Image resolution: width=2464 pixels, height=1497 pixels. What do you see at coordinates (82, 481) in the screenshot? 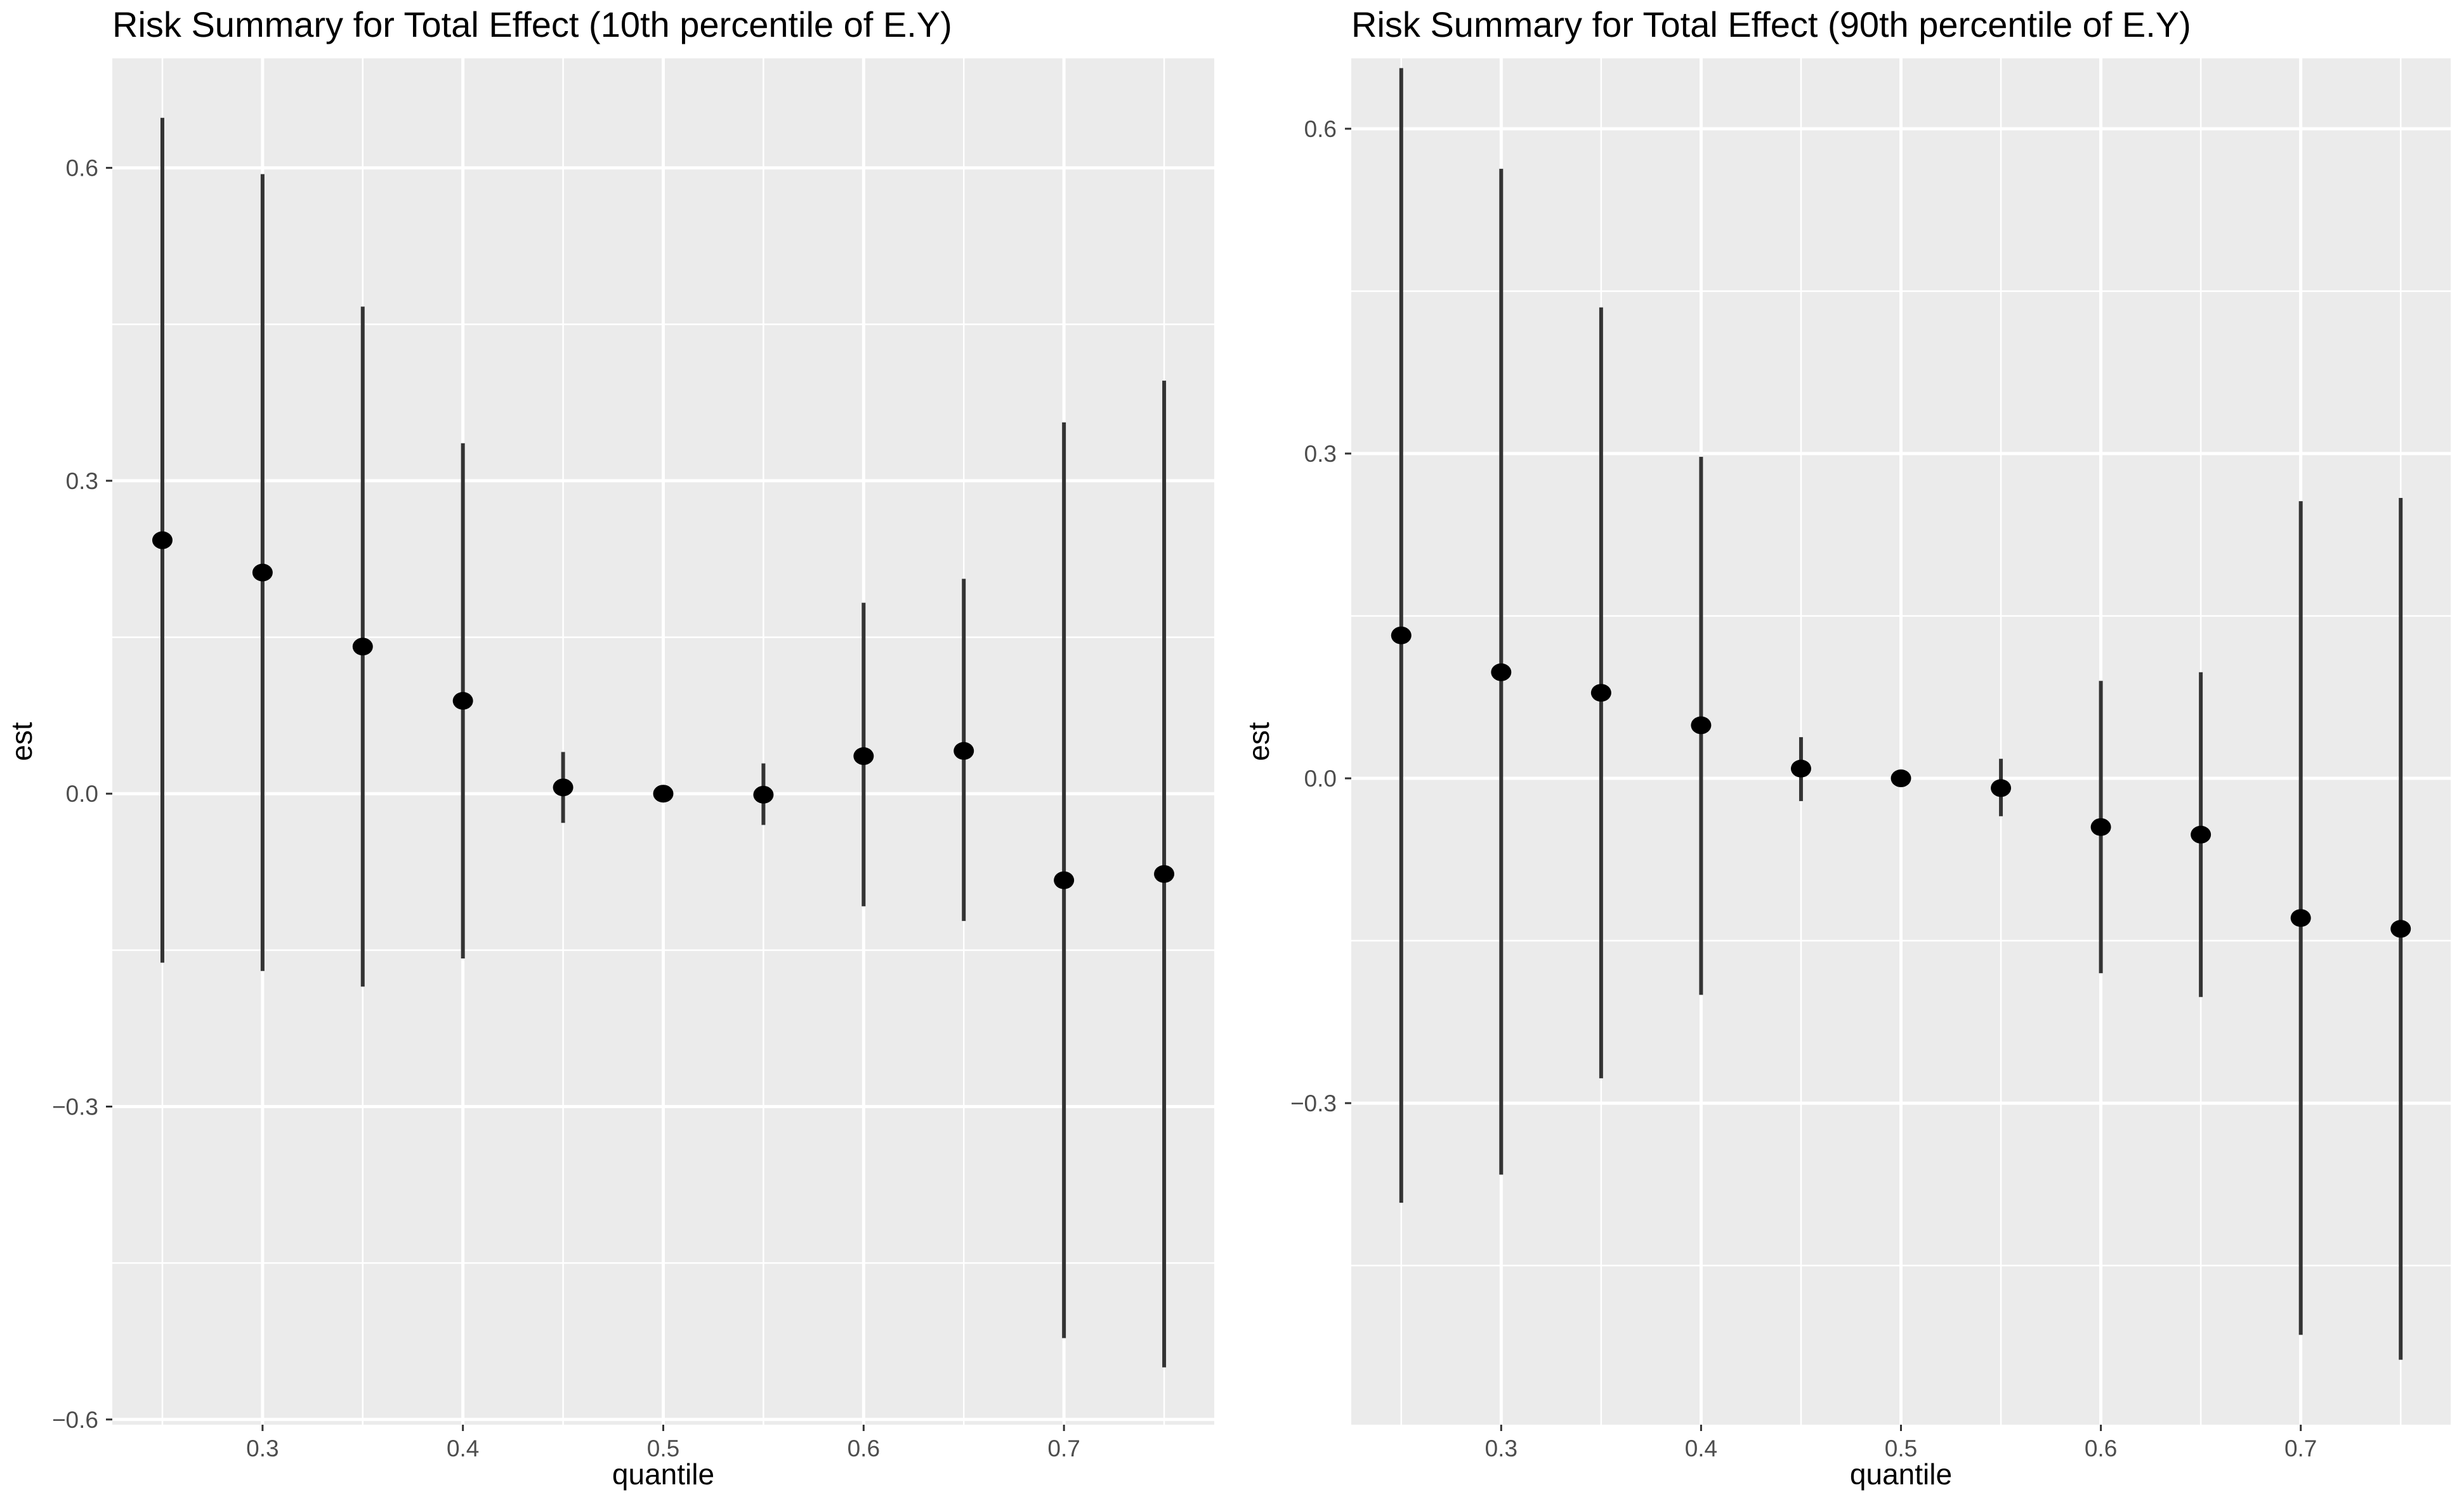
I see `left-y-tick-label: 0.3` at bounding box center [82, 481].